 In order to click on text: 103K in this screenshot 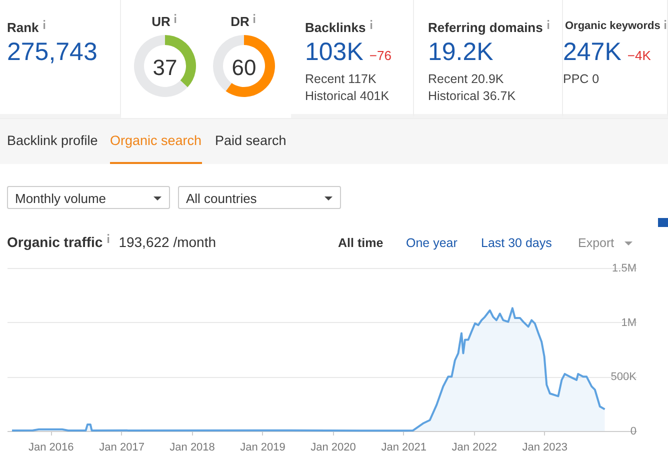, I will do `click(334, 52)`.